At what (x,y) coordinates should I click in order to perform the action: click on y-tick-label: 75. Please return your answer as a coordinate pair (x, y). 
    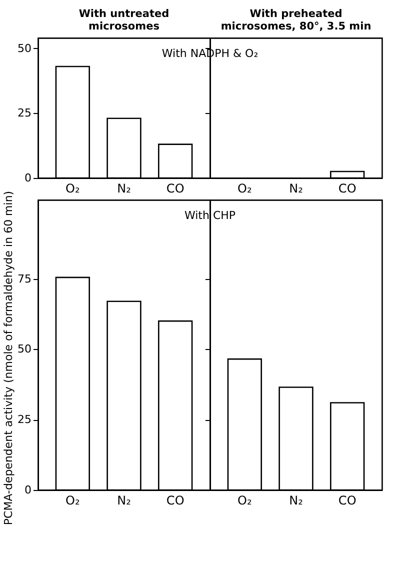
    Looking at the image, I should click on (25, 279).